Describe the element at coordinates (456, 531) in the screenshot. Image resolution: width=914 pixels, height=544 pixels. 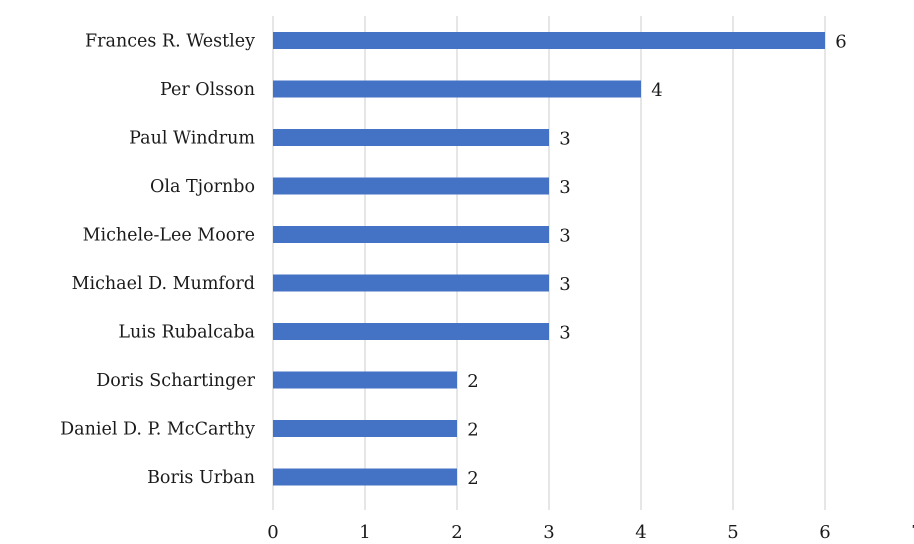
I see `x-tick-label: 2` at that location.